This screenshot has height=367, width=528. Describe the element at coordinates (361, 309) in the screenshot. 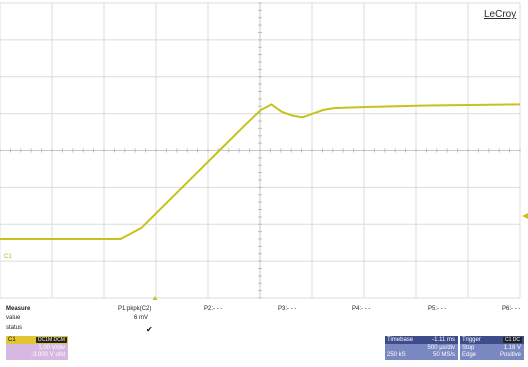

I see `measure-param-p4: P4:- - -` at that location.